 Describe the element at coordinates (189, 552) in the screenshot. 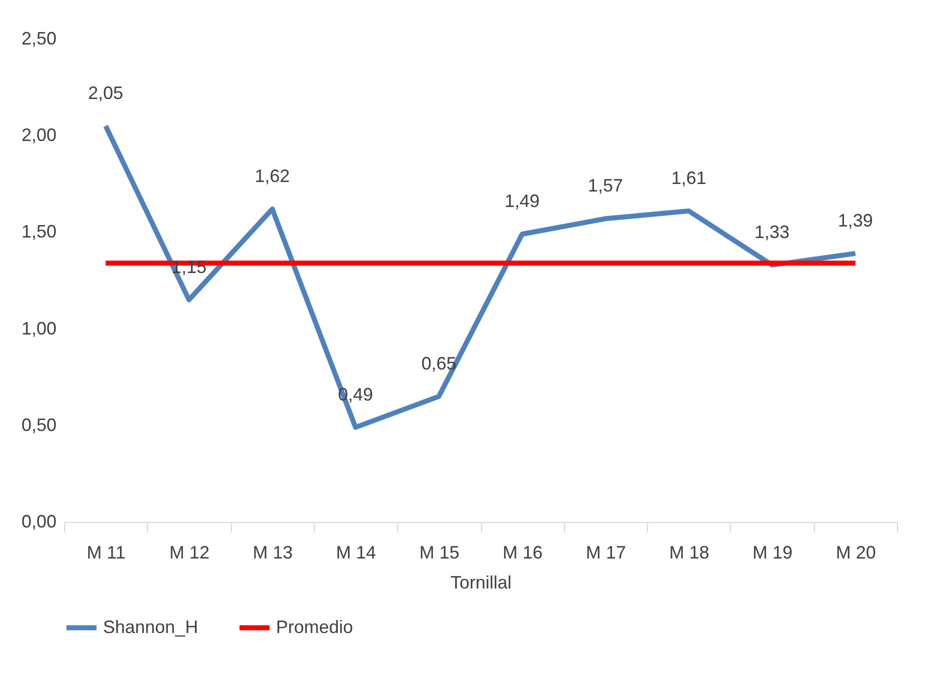

I see `x-tick-label: M 12` at that location.